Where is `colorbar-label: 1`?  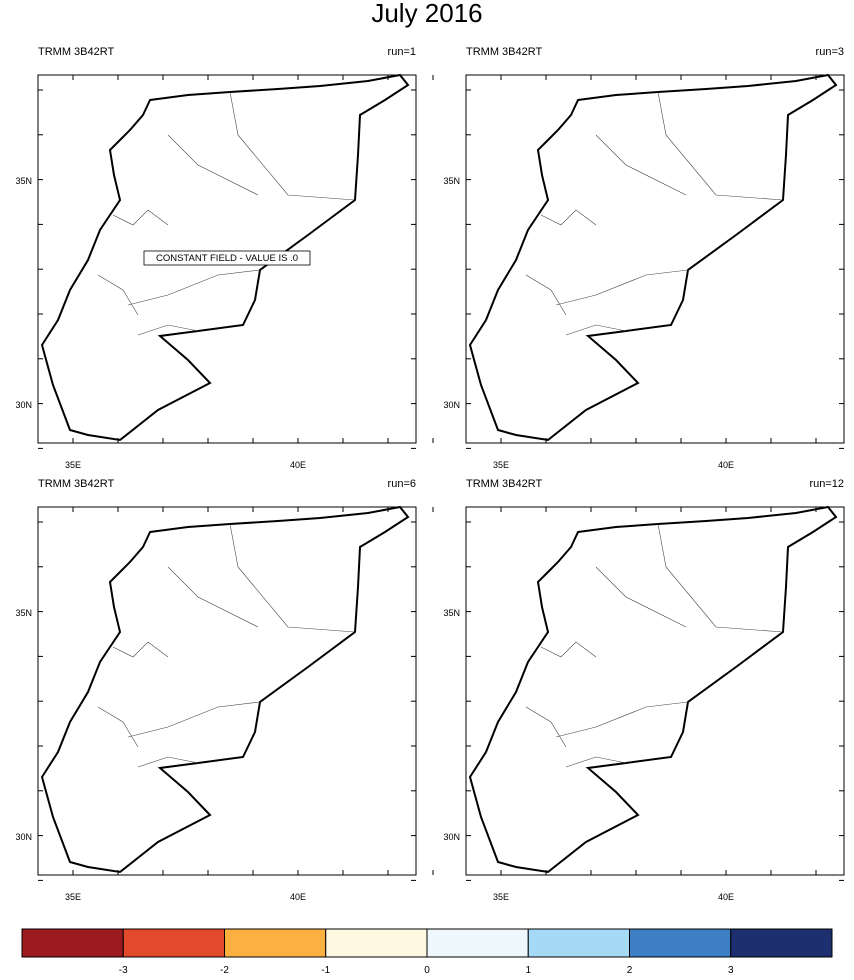 colorbar-label: 1 is located at coordinates (528, 970).